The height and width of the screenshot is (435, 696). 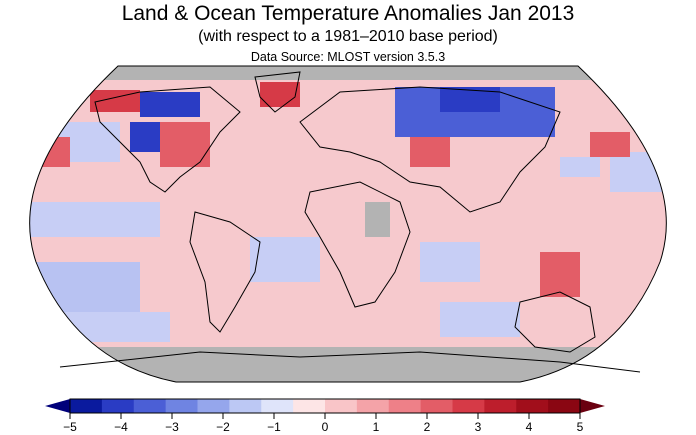 What do you see at coordinates (223, 427) in the screenshot?
I see `colorbar-tick-label: −2` at bounding box center [223, 427].